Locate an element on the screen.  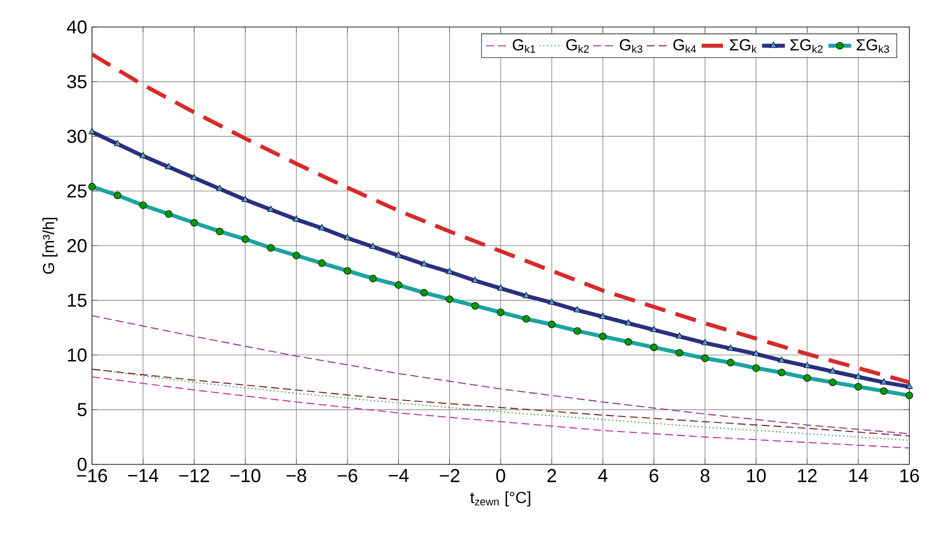
x-axis-title: t$_{zewn}$ [°C] is located at coordinates (500, 498).